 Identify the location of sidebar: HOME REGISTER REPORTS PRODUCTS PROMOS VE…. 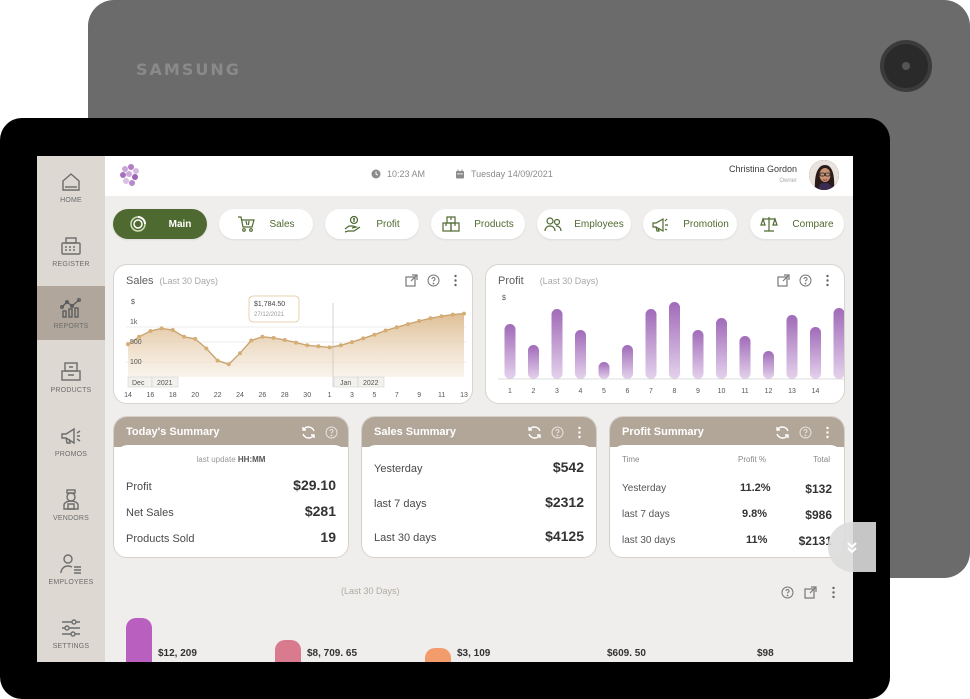
(71, 409).